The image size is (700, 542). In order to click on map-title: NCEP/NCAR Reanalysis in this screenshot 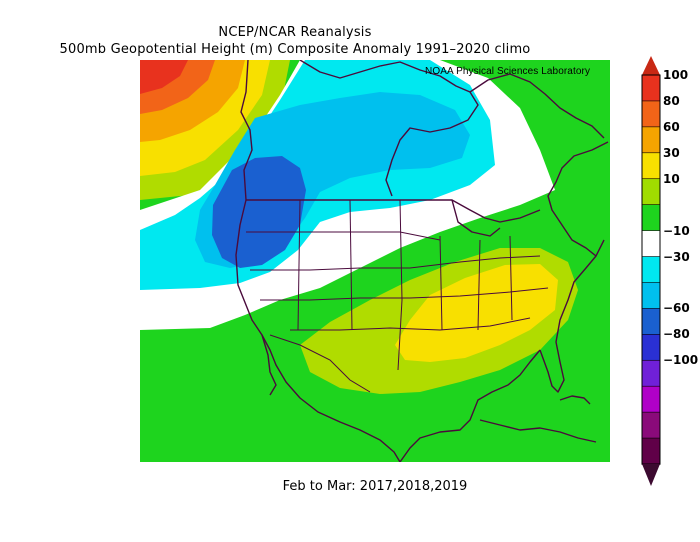, I will do `click(295, 32)`.